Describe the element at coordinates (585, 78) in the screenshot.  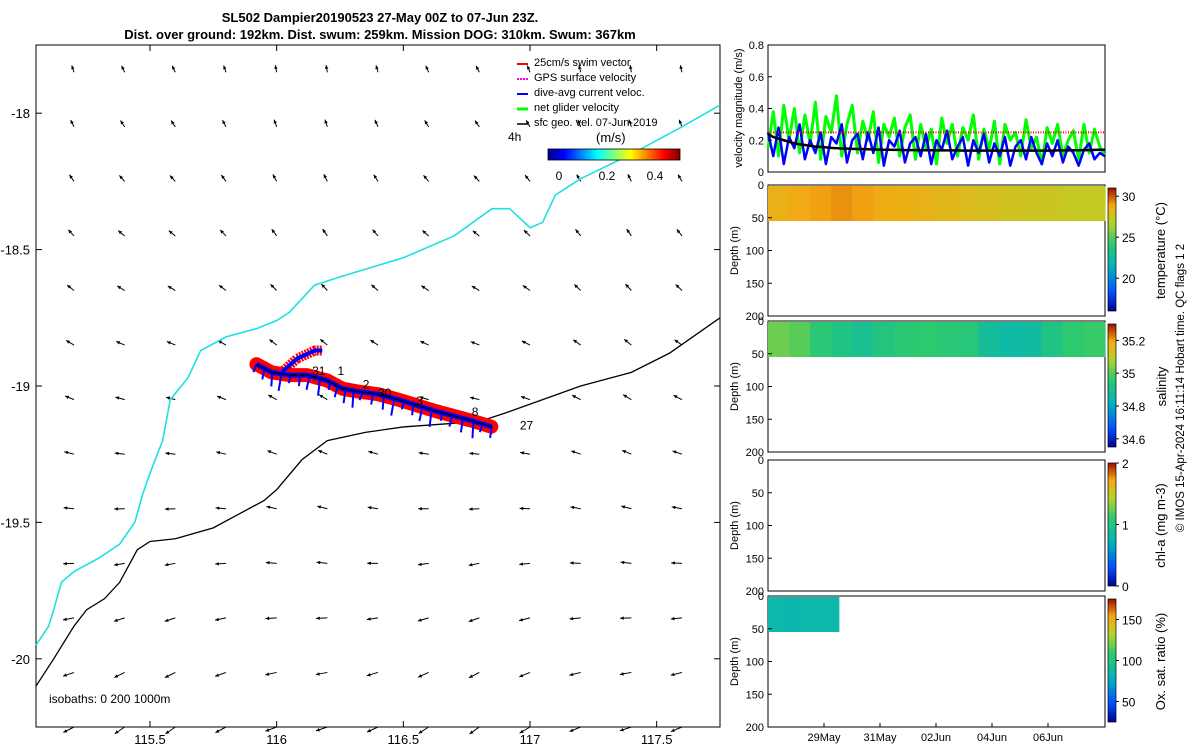
I see `legend-label-gps: GPS surface velocity` at that location.